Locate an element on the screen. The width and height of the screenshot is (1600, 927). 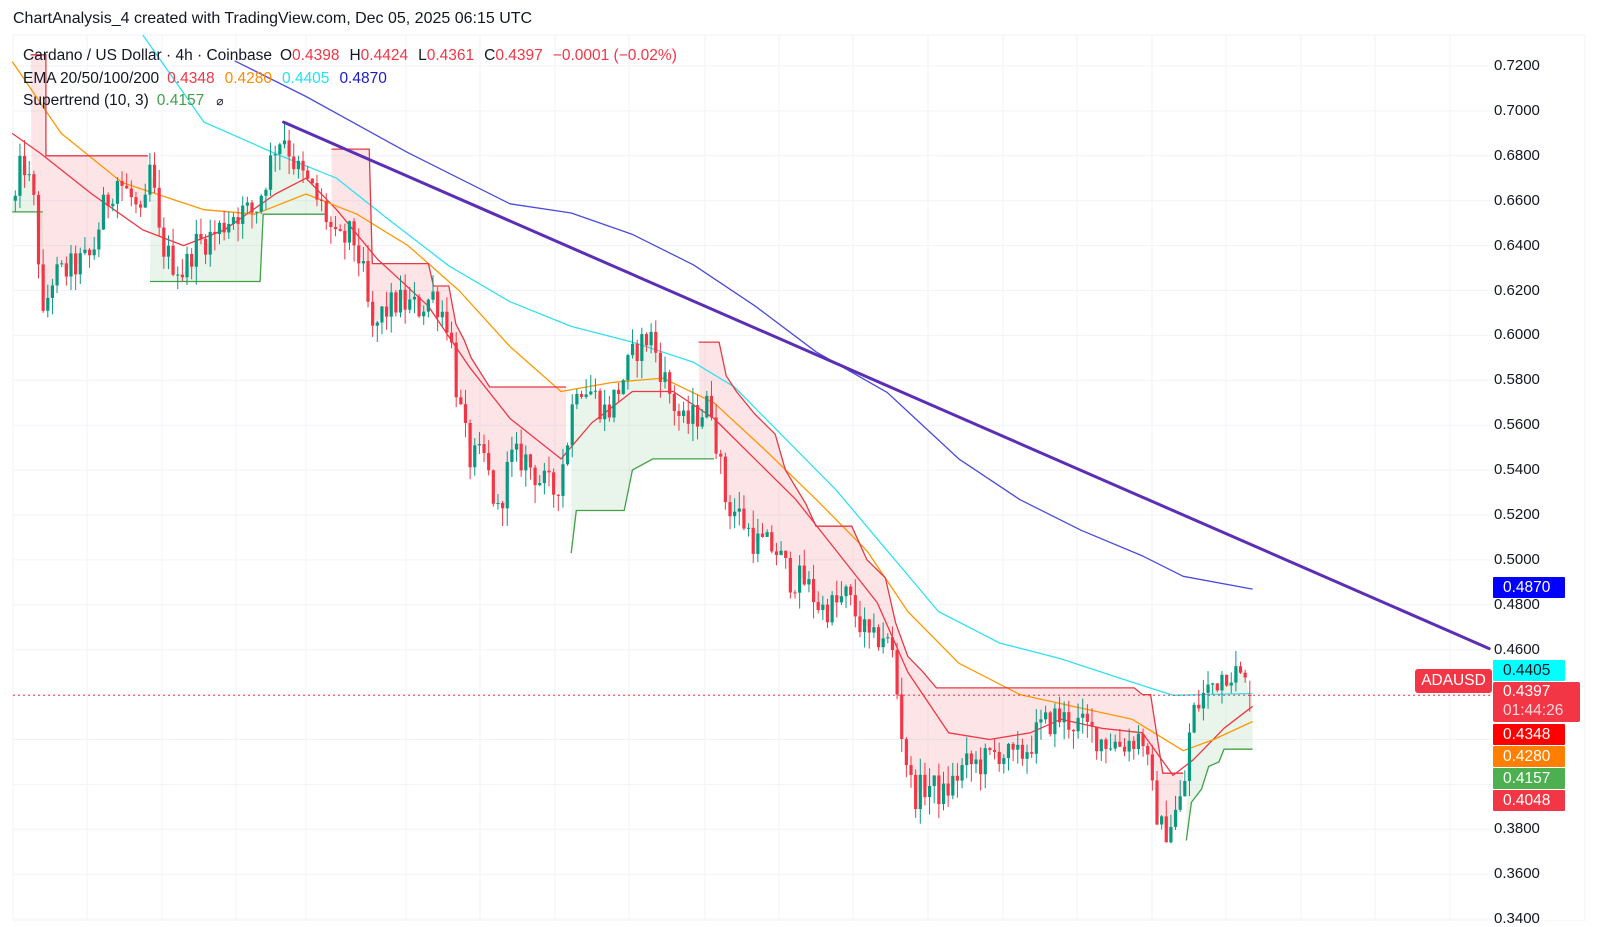
high-value: 0.4424 is located at coordinates (384, 55).